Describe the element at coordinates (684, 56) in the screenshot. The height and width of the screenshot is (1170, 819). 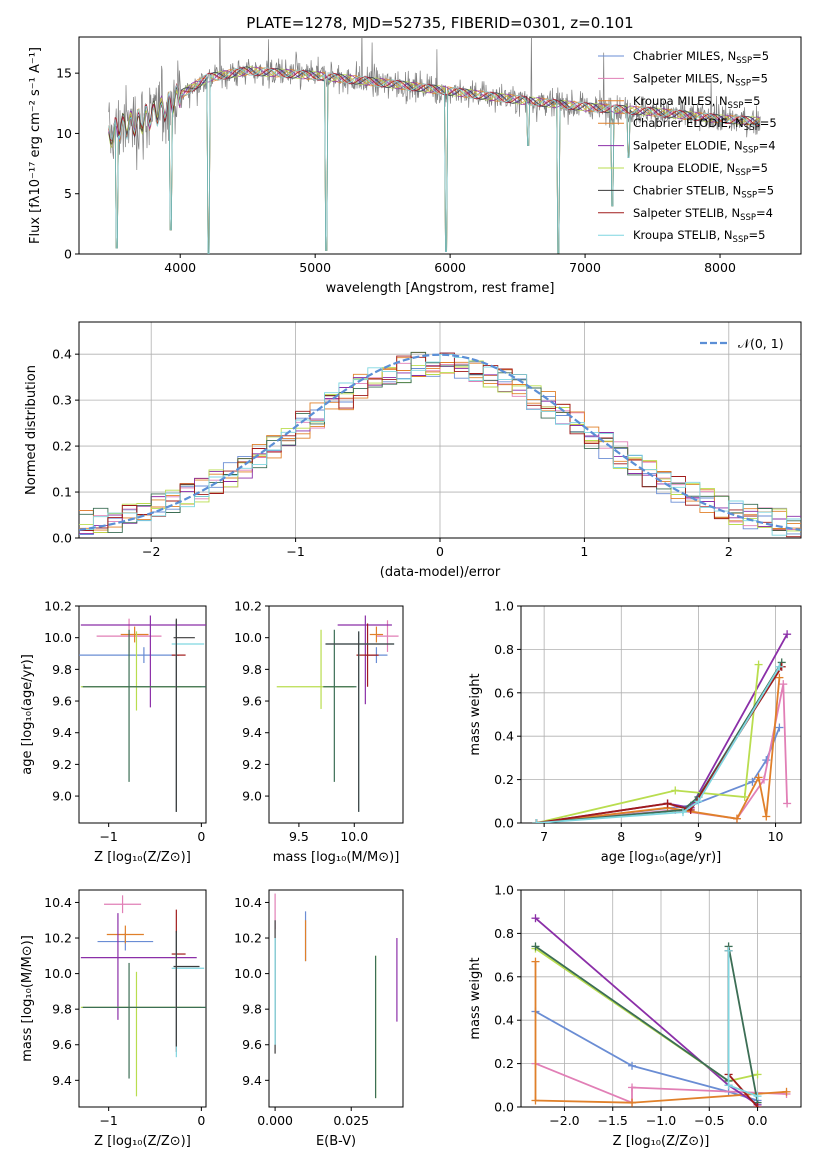
I see `legend-name: Chabrier MILES, N` at that location.